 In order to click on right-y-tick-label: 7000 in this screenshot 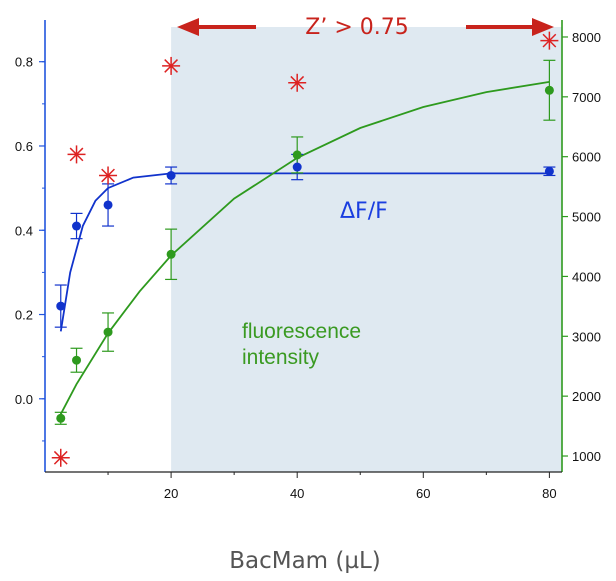, I will do `click(586, 97)`.